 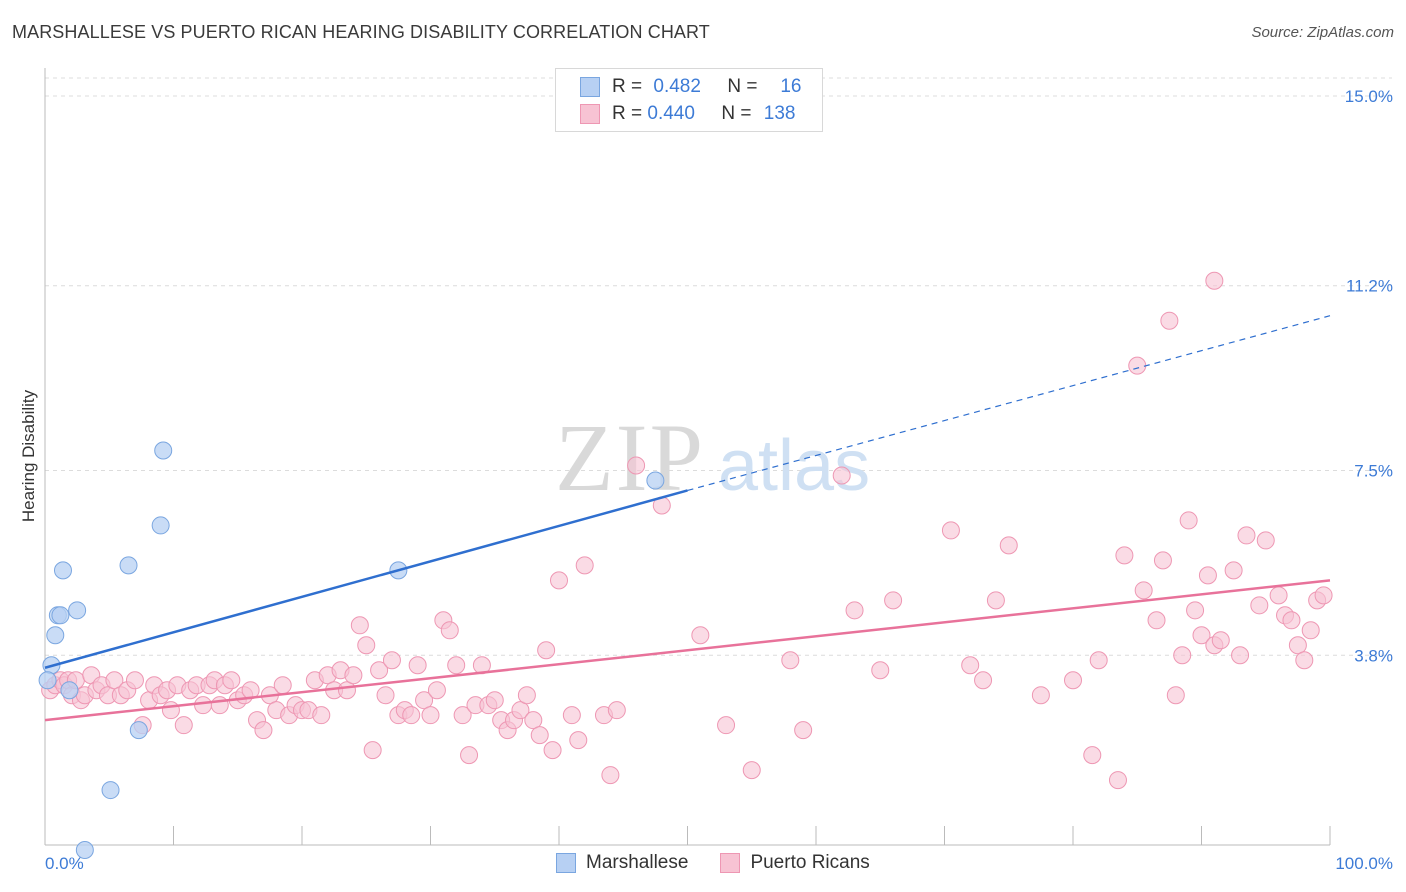 I want to click on legend-item-marshallese: Marshallese, so click(x=622, y=863).